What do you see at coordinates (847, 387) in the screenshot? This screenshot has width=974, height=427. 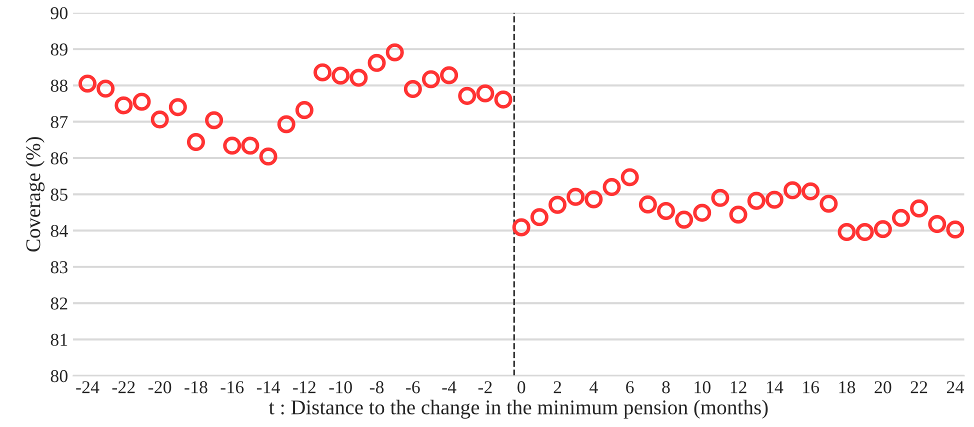 I see `x-tick-label: 18` at bounding box center [847, 387].